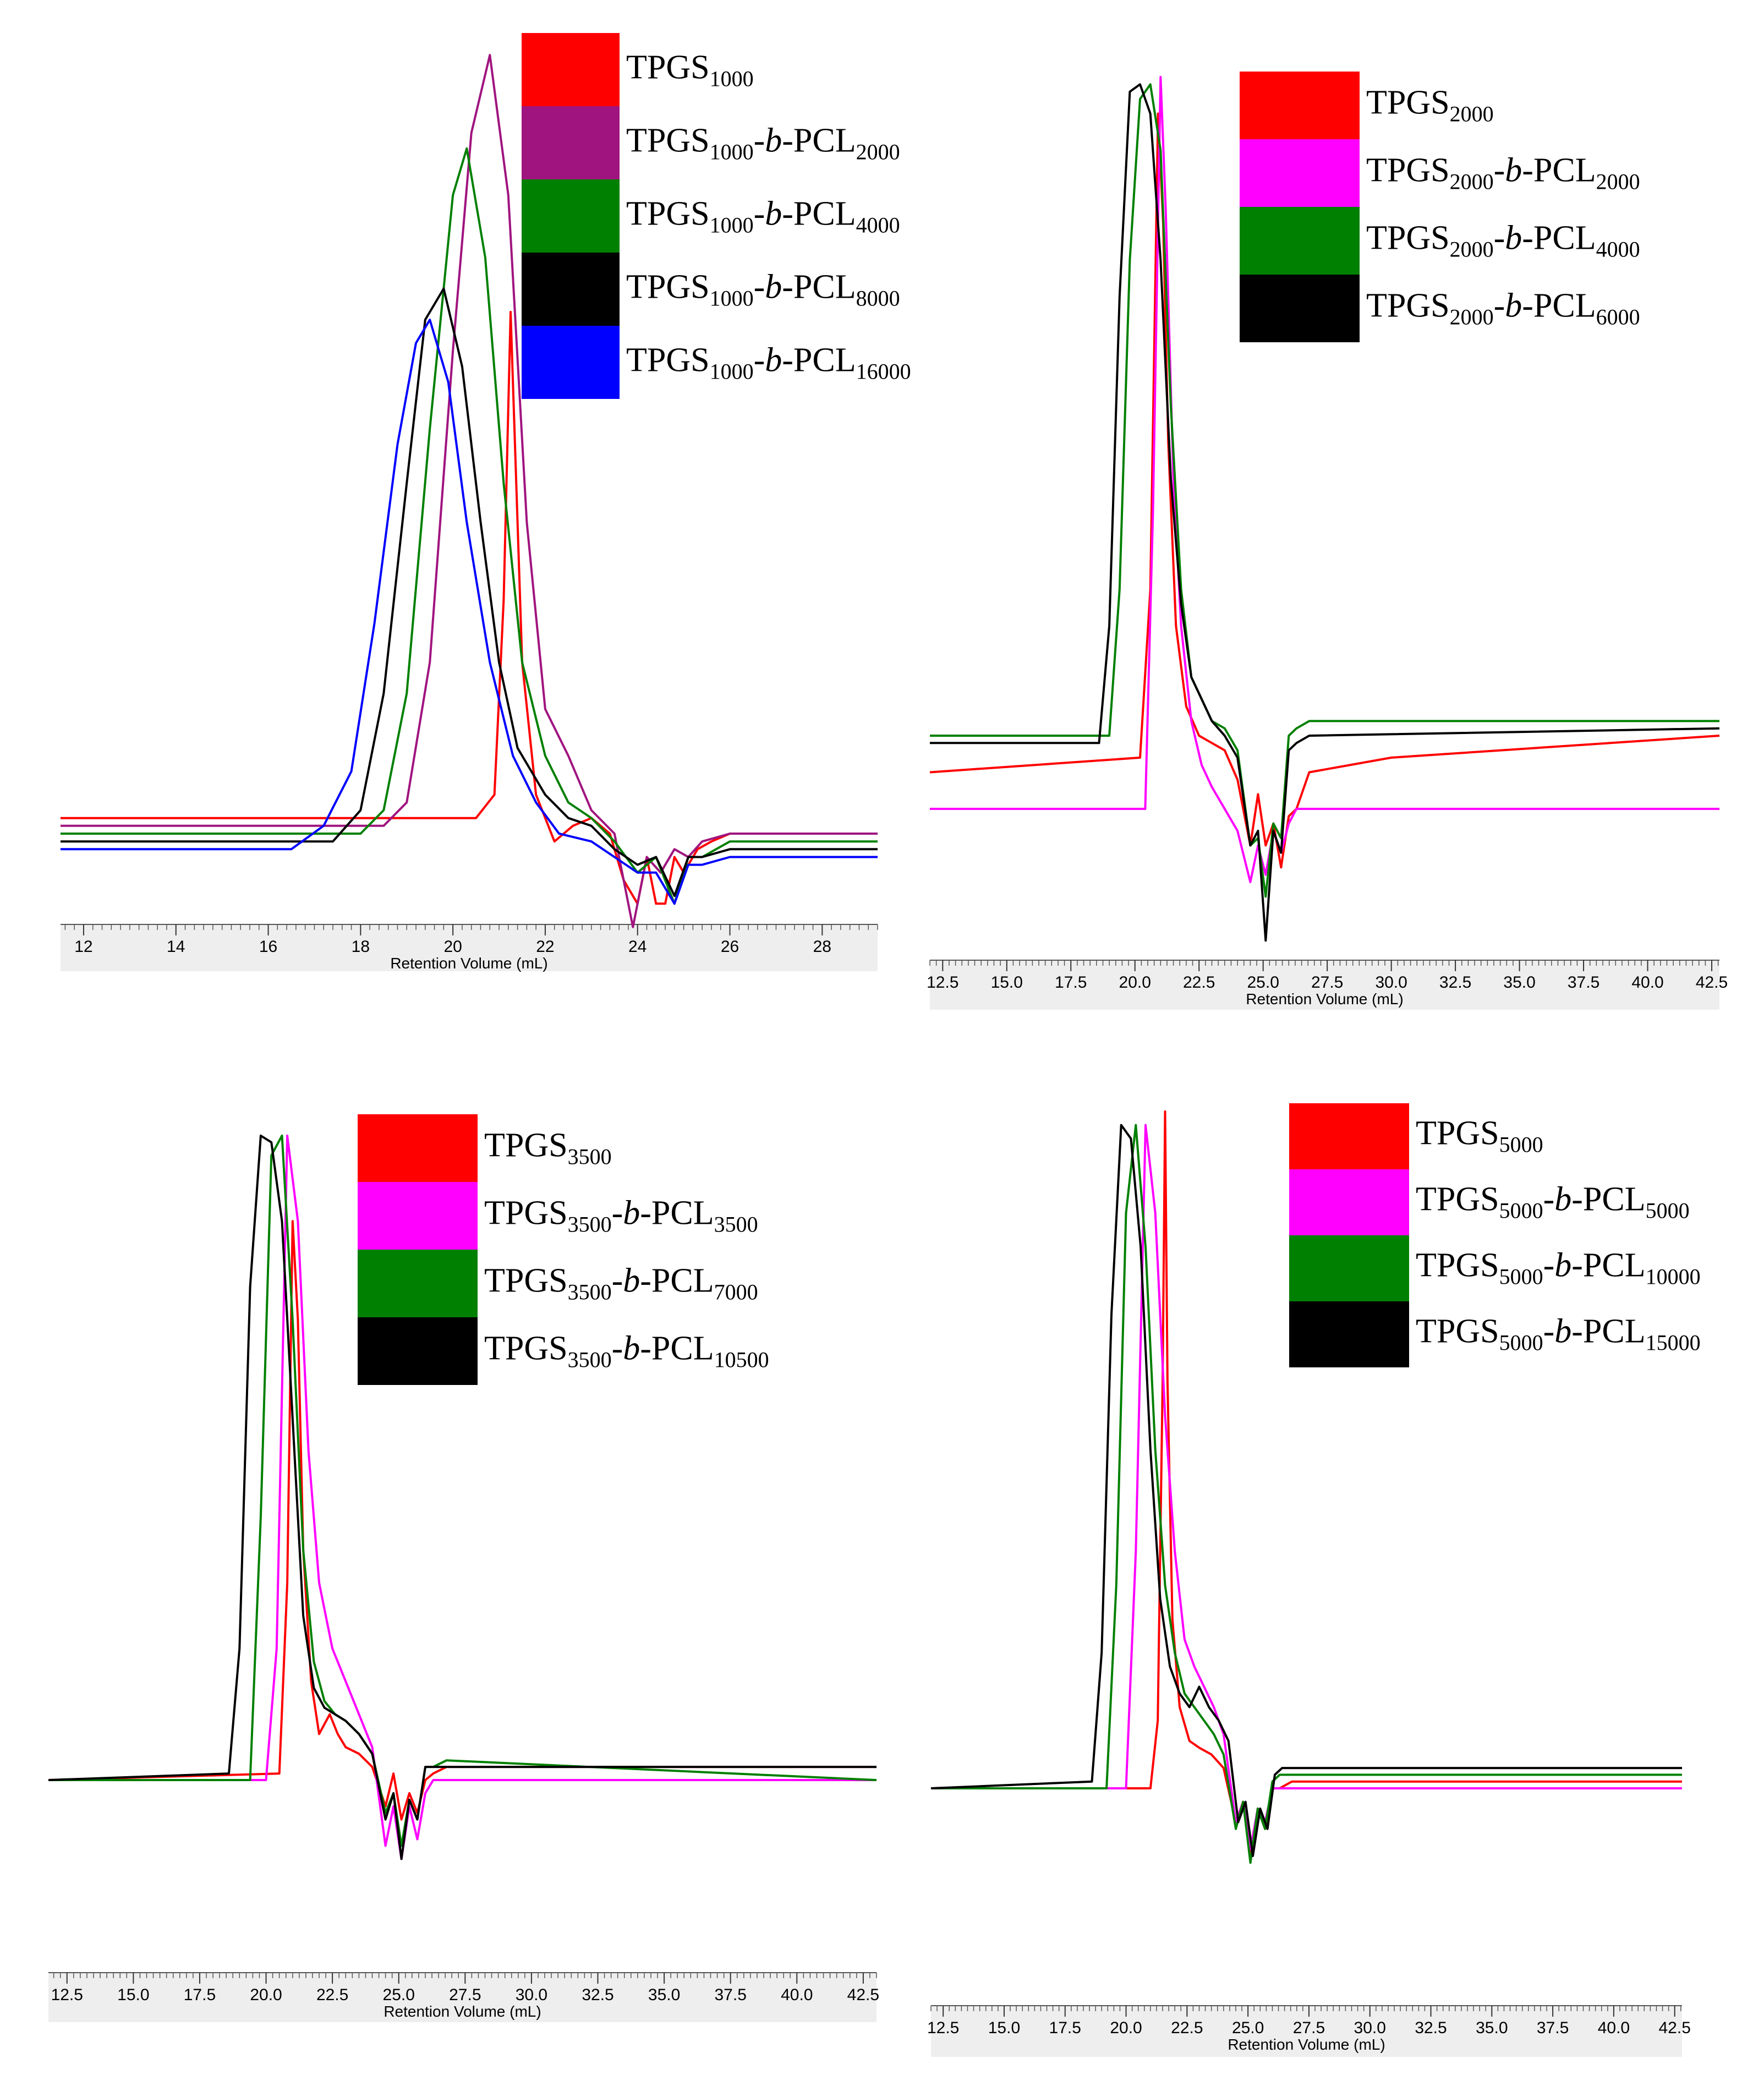 The image size is (1764, 2086). Describe the element at coordinates (1673, 1276) in the screenshot. I see `legend-label-sub: 10000` at that location.